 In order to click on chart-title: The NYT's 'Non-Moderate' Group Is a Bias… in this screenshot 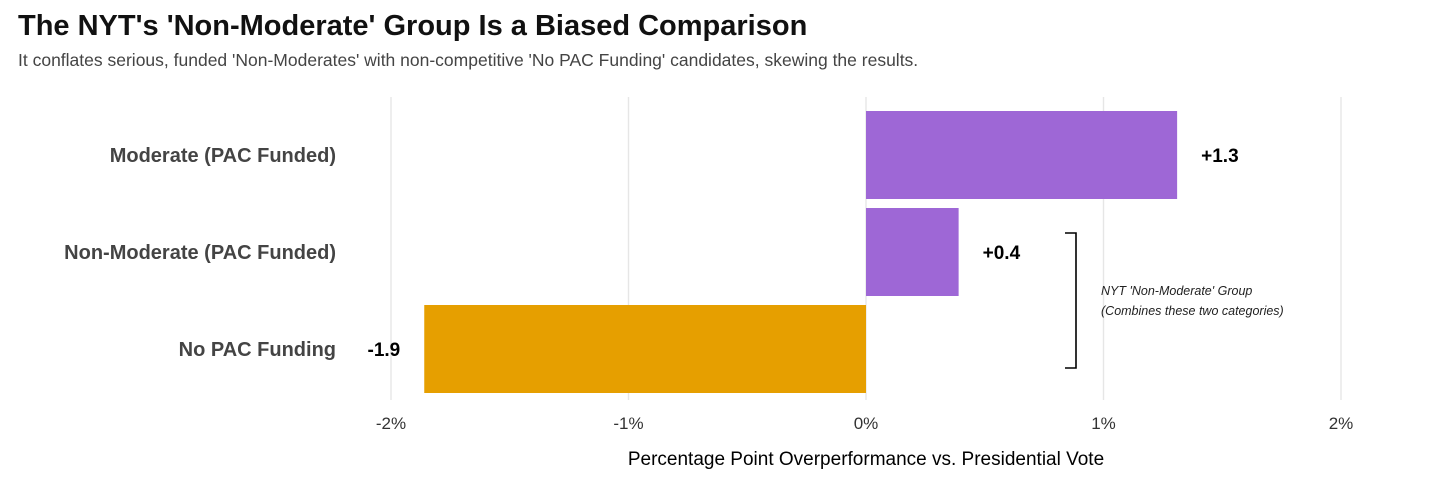, I will do `click(413, 26)`.